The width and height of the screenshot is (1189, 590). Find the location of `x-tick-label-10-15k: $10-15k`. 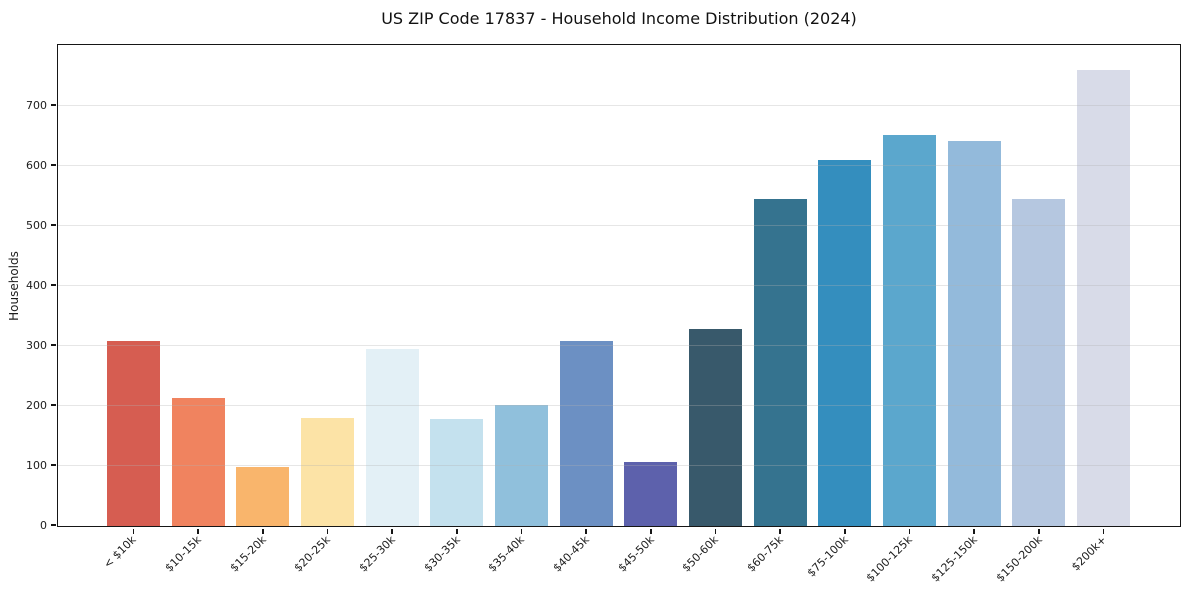

x-tick-label-10-15k: $10-15k is located at coordinates (183, 554).